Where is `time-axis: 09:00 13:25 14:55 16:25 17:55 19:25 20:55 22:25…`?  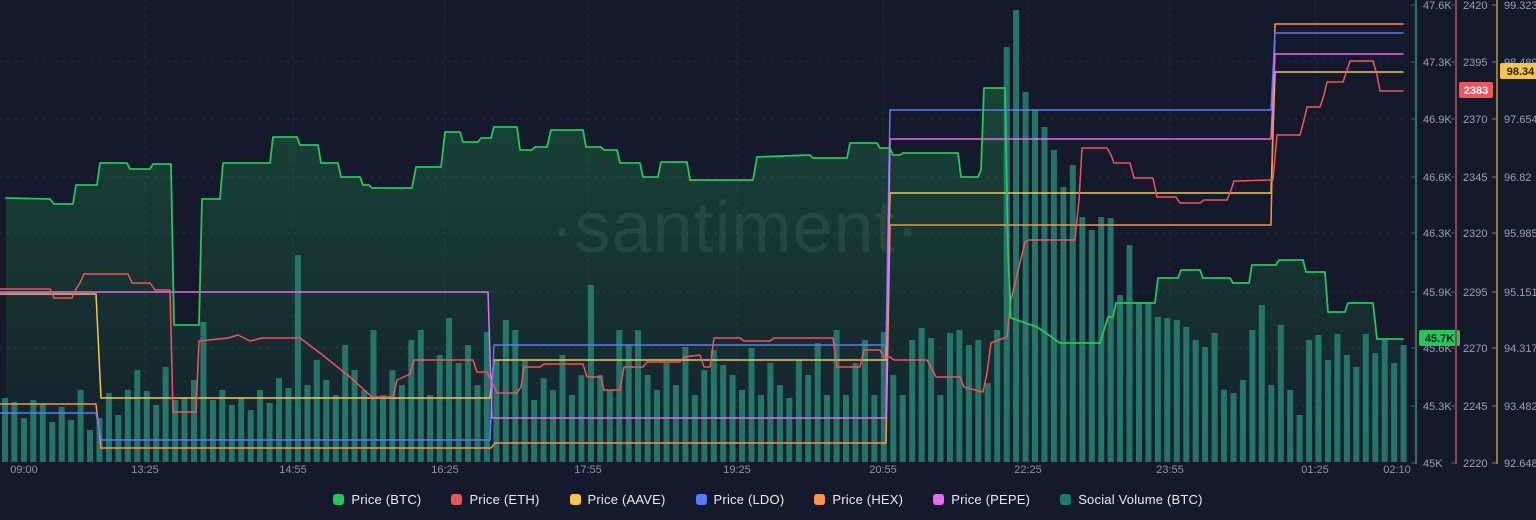
time-axis: 09:00 13:25 14:55 16:25 17:55 19:25 20:55 22:25… is located at coordinates (710, 470).